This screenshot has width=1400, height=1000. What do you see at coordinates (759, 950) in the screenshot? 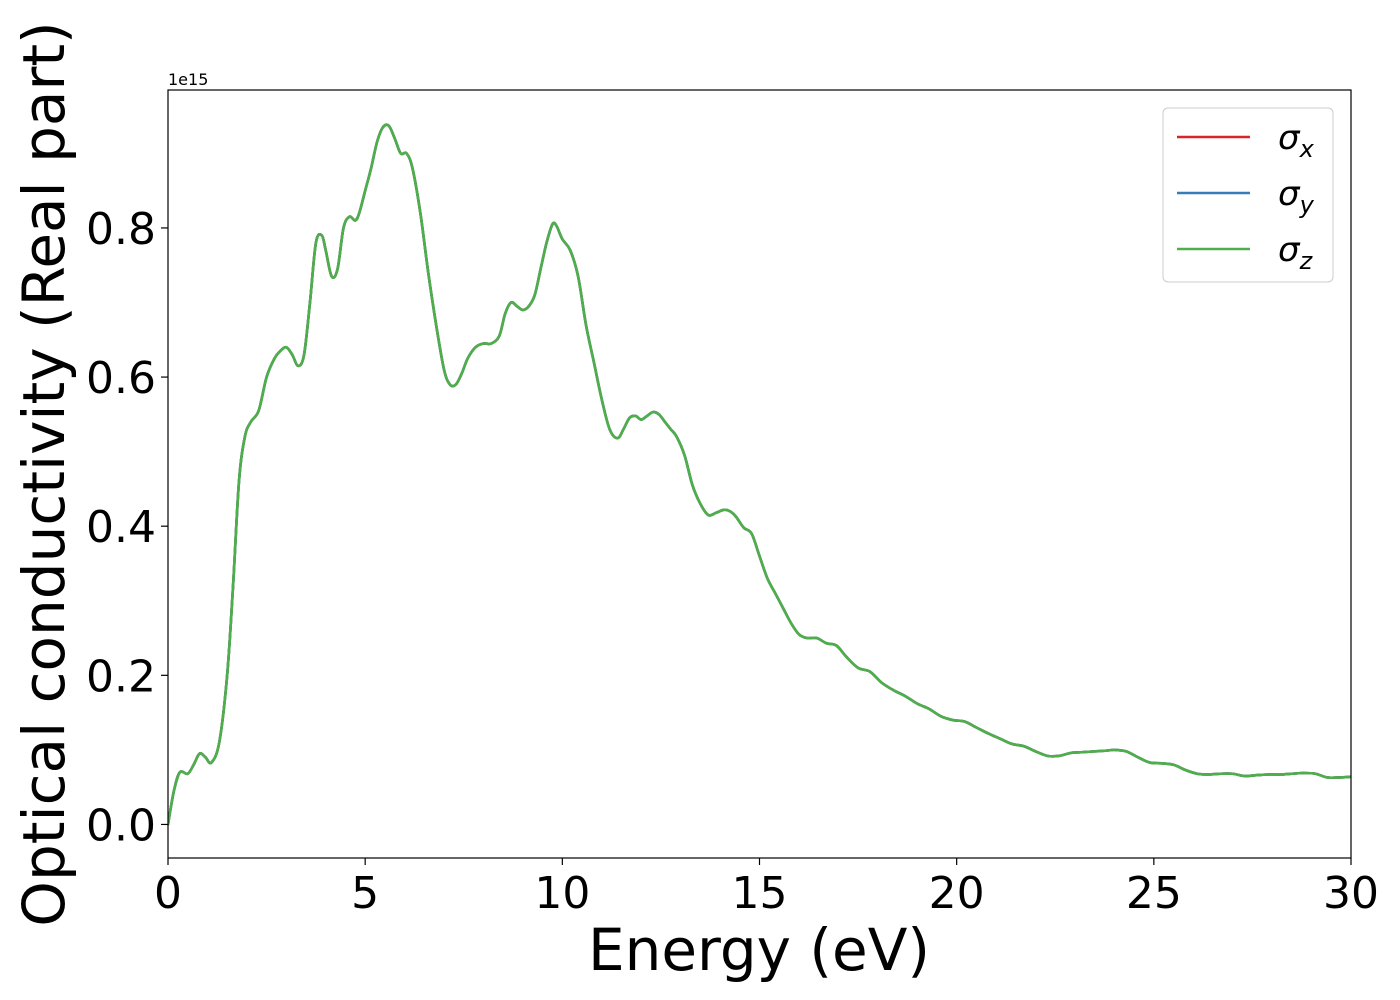
I see `x-axis-label: Energy (eV)` at bounding box center [759, 950].